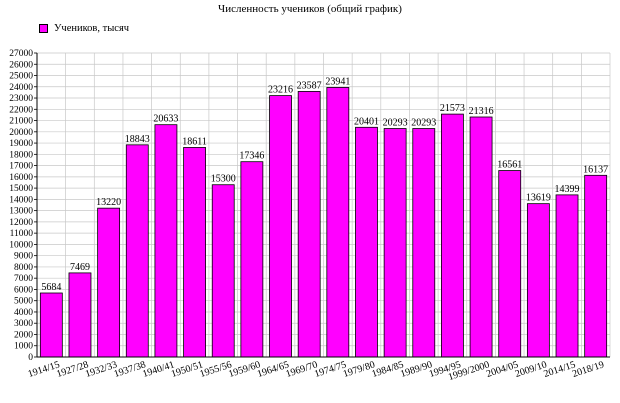  I want to click on y-tick-label: 17000, so click(21, 167).